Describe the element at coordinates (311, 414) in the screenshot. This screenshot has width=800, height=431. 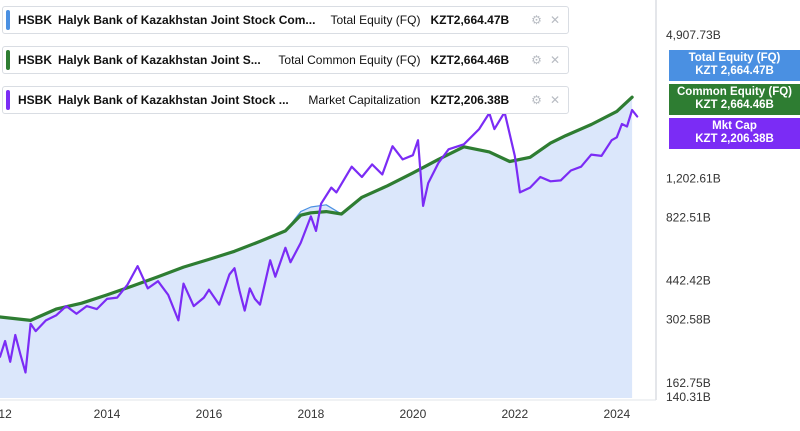
I see `x-tick-label: 2018` at that location.